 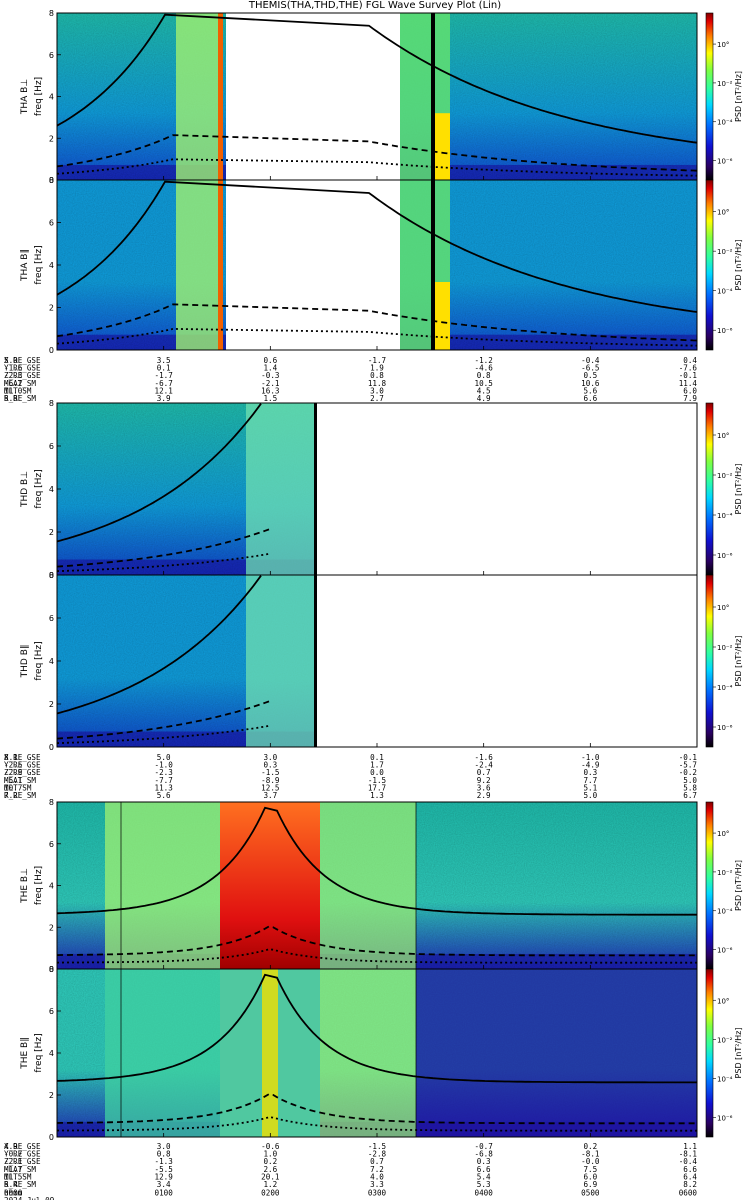 What do you see at coordinates (270, 1154) in the screenshot?
I see `ephem-value: 1.0` at bounding box center [270, 1154].